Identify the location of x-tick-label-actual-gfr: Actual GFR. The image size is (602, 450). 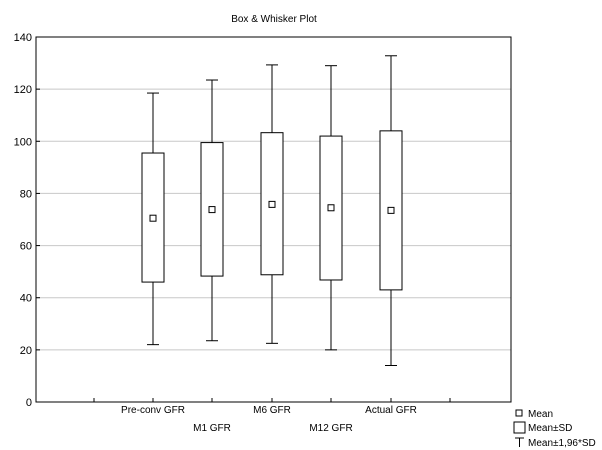
(391, 410).